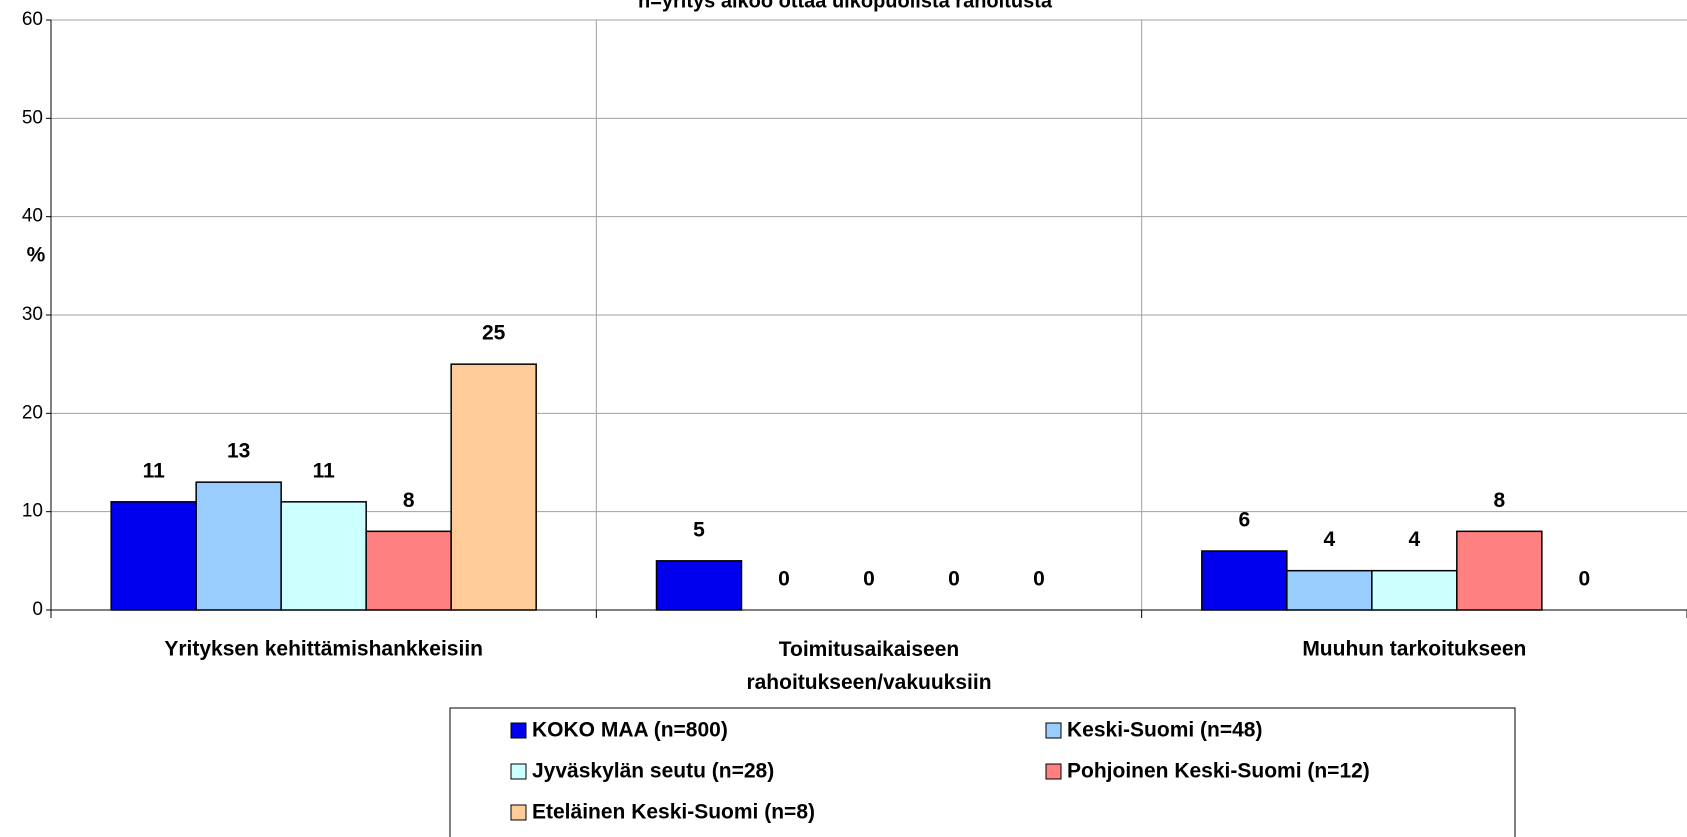 The width and height of the screenshot is (1687, 837). I want to click on data-label: 5, so click(699, 529).